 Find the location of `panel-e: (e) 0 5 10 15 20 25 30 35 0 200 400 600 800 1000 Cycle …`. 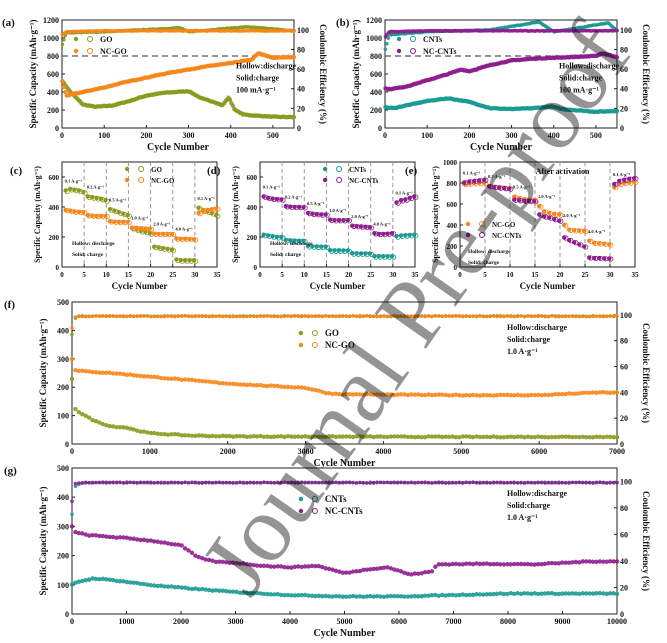

panel-e: (e) 0 5 10 15 20 25 30 35 0 200 400 600 800 1000 Cycle … is located at coordinates (522, 225).